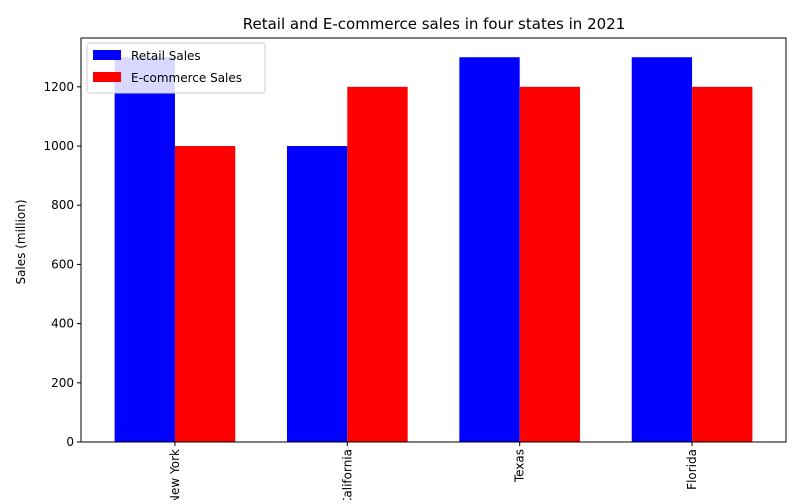  Describe the element at coordinates (317, 294) in the screenshot. I see `bar-retail-sales-california` at that location.